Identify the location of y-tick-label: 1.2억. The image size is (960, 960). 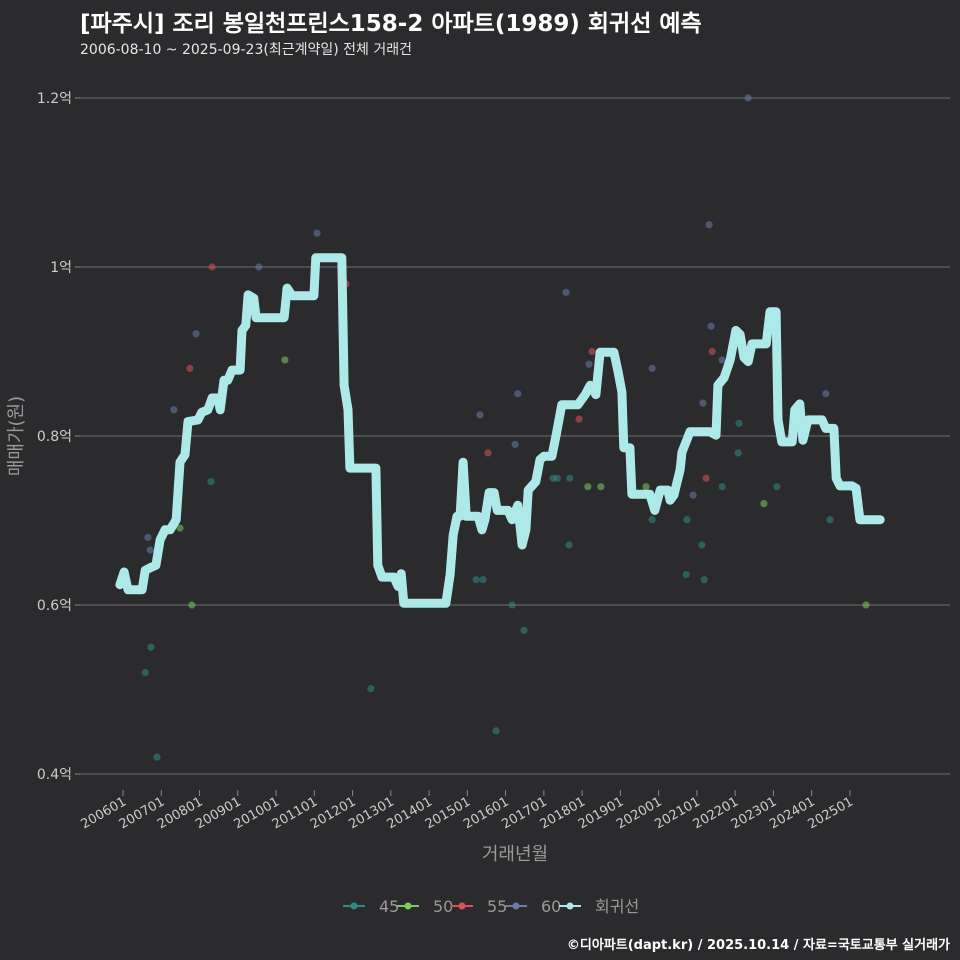
(54, 99).